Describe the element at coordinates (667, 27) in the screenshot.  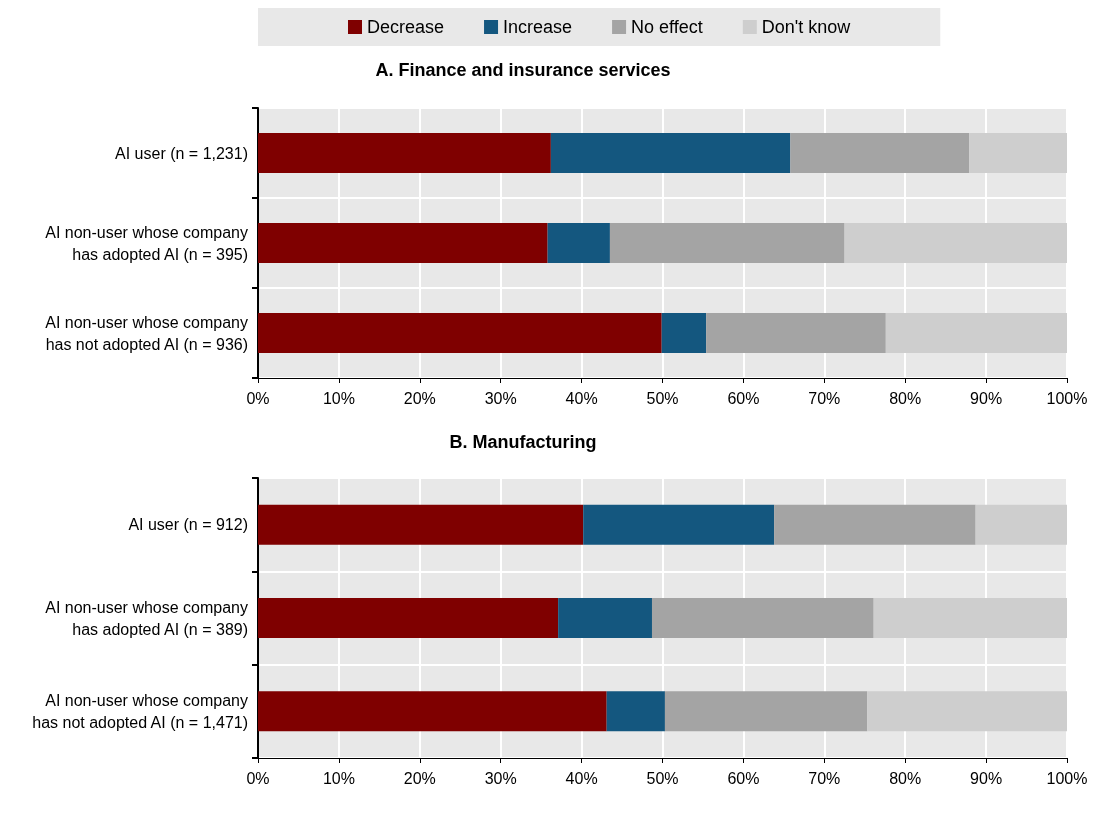
I see `legend-label: No effect` at that location.